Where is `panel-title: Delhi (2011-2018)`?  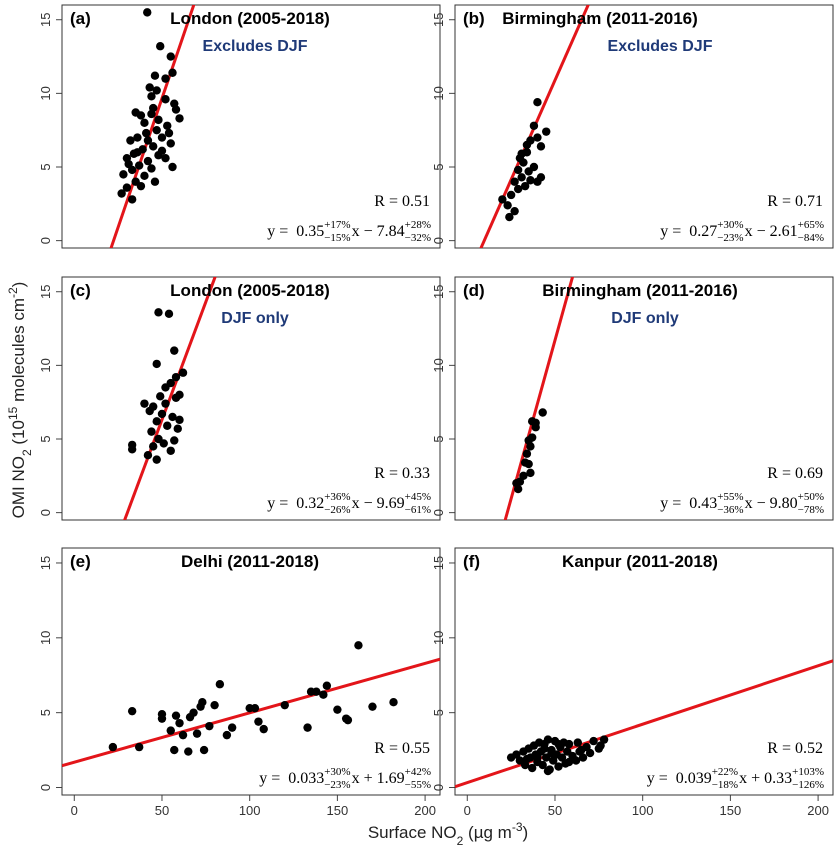
panel-title: Delhi (2011-2018) is located at coordinates (250, 561).